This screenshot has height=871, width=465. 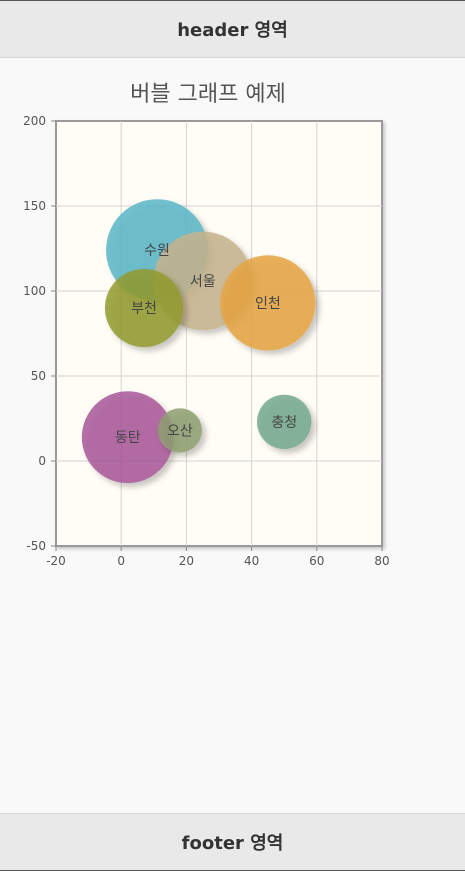 What do you see at coordinates (203, 282) in the screenshot?
I see `bubble-label: 서울` at bounding box center [203, 282].